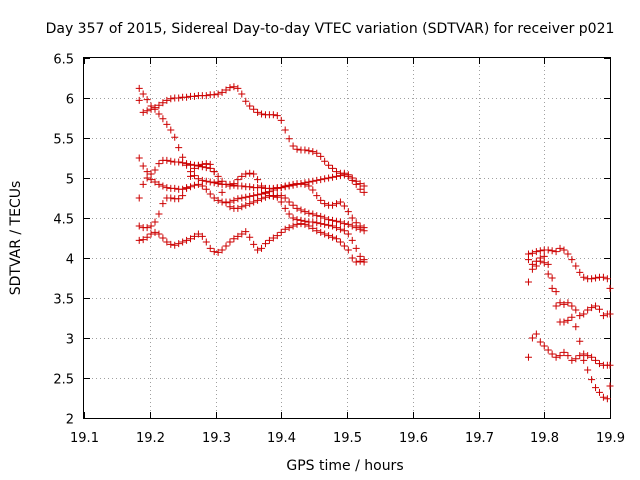  I want to click on x-tick-label: 19.7, so click(479, 438).